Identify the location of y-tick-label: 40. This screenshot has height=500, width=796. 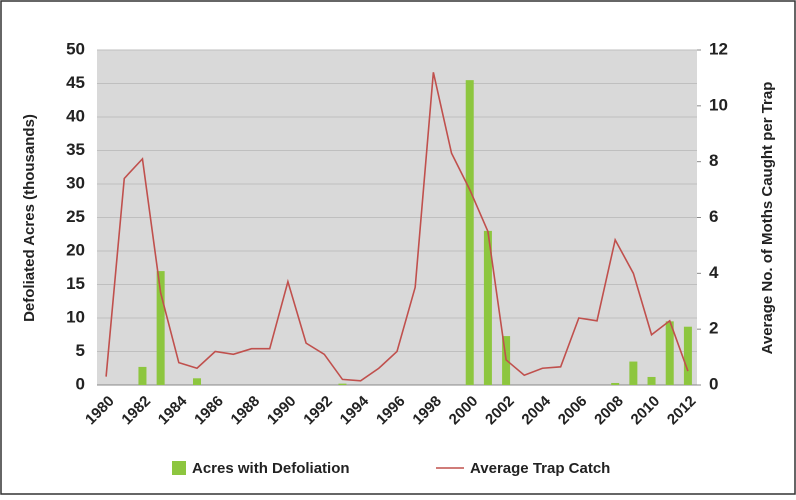
(75, 115).